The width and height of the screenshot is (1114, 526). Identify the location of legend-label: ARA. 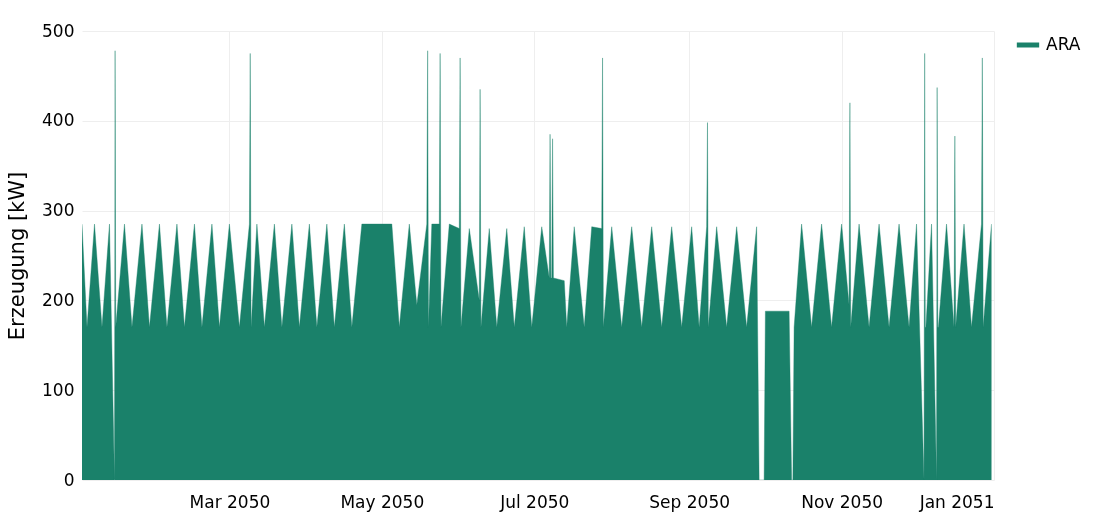
(1063, 44).